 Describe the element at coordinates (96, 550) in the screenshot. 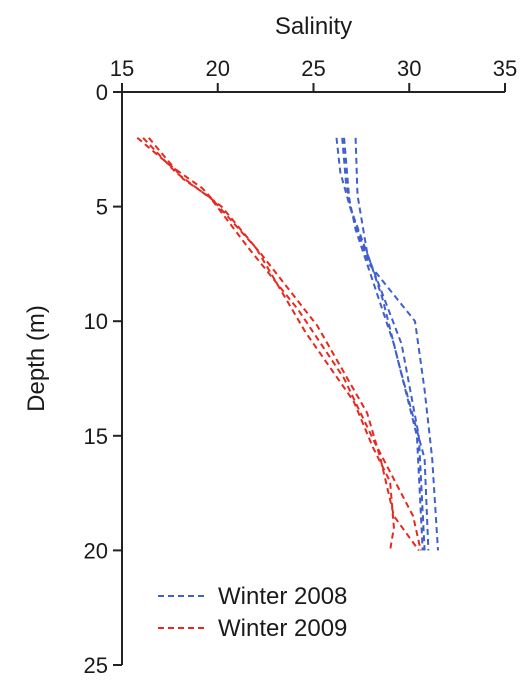

I see `y-tick-label: 20` at that location.